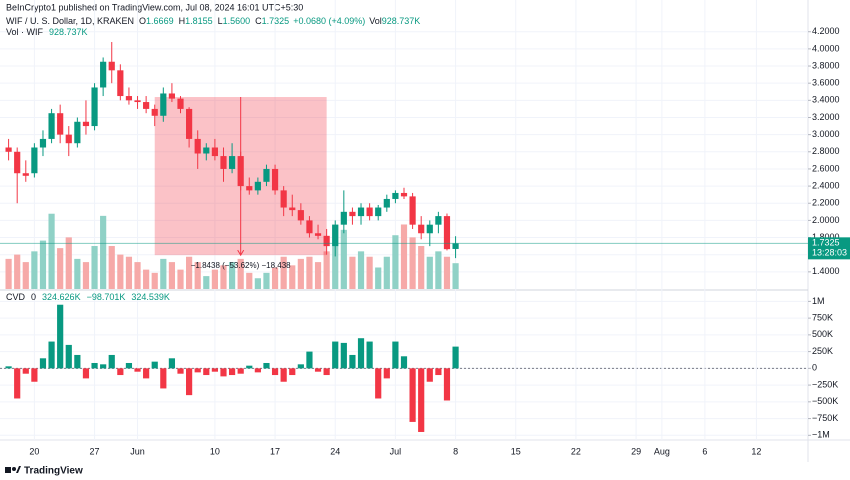  What do you see at coordinates (826, 203) in the screenshot?
I see `price-tick-label: 2.2000` at bounding box center [826, 203].